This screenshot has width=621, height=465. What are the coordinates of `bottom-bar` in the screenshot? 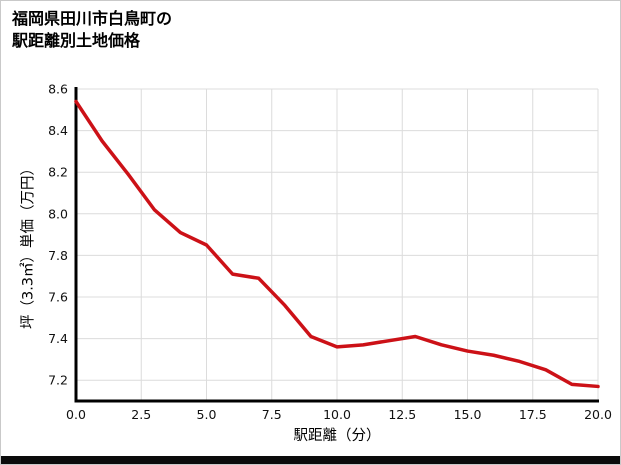 It's located at (310, 460).